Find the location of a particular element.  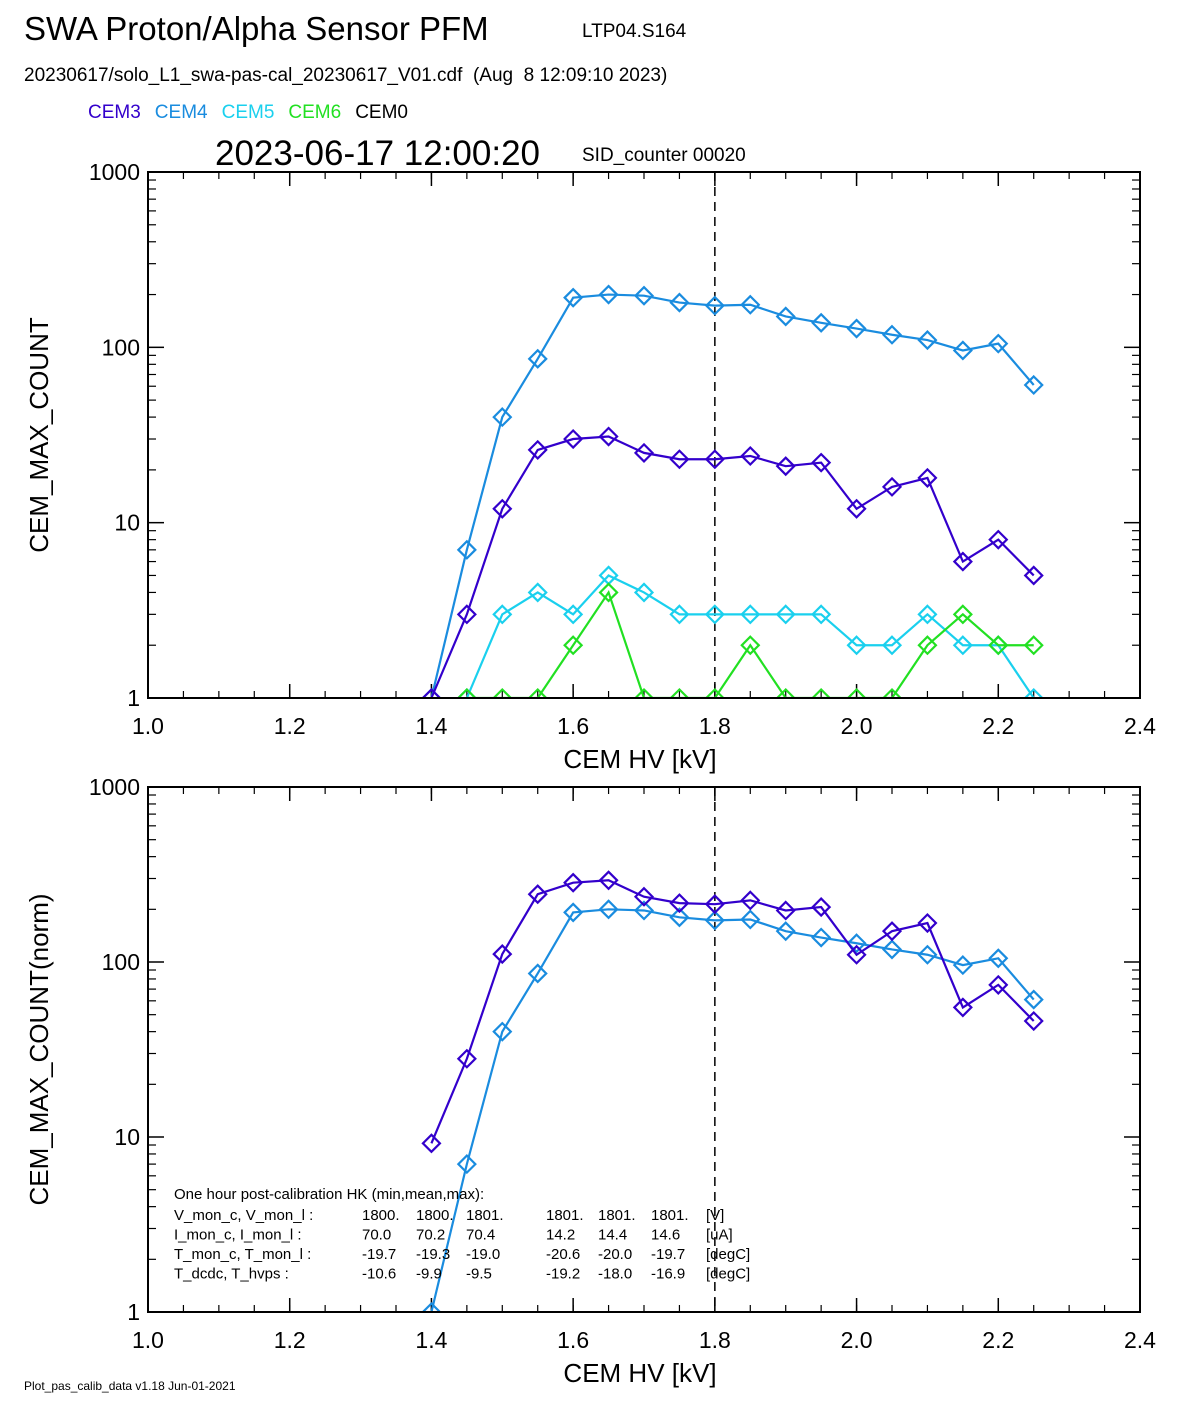

sensor-code: LTP04.S164 is located at coordinates (634, 31).